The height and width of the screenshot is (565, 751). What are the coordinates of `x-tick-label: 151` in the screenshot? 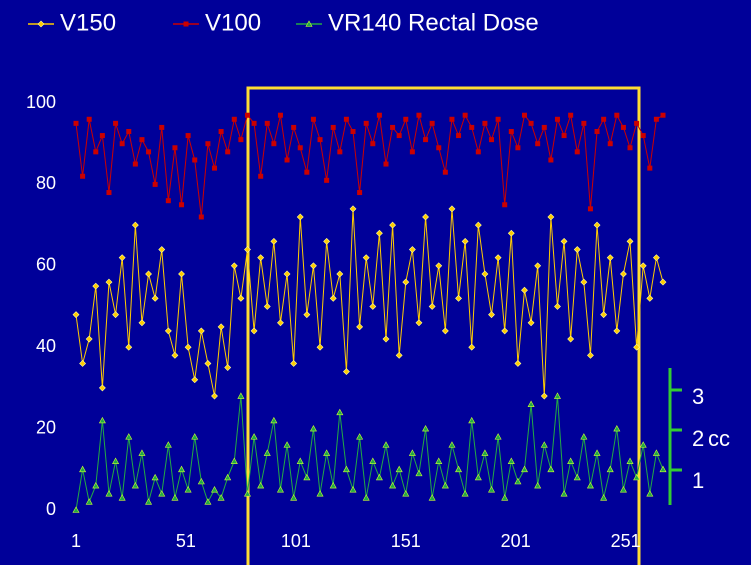 It's located at (406, 541).